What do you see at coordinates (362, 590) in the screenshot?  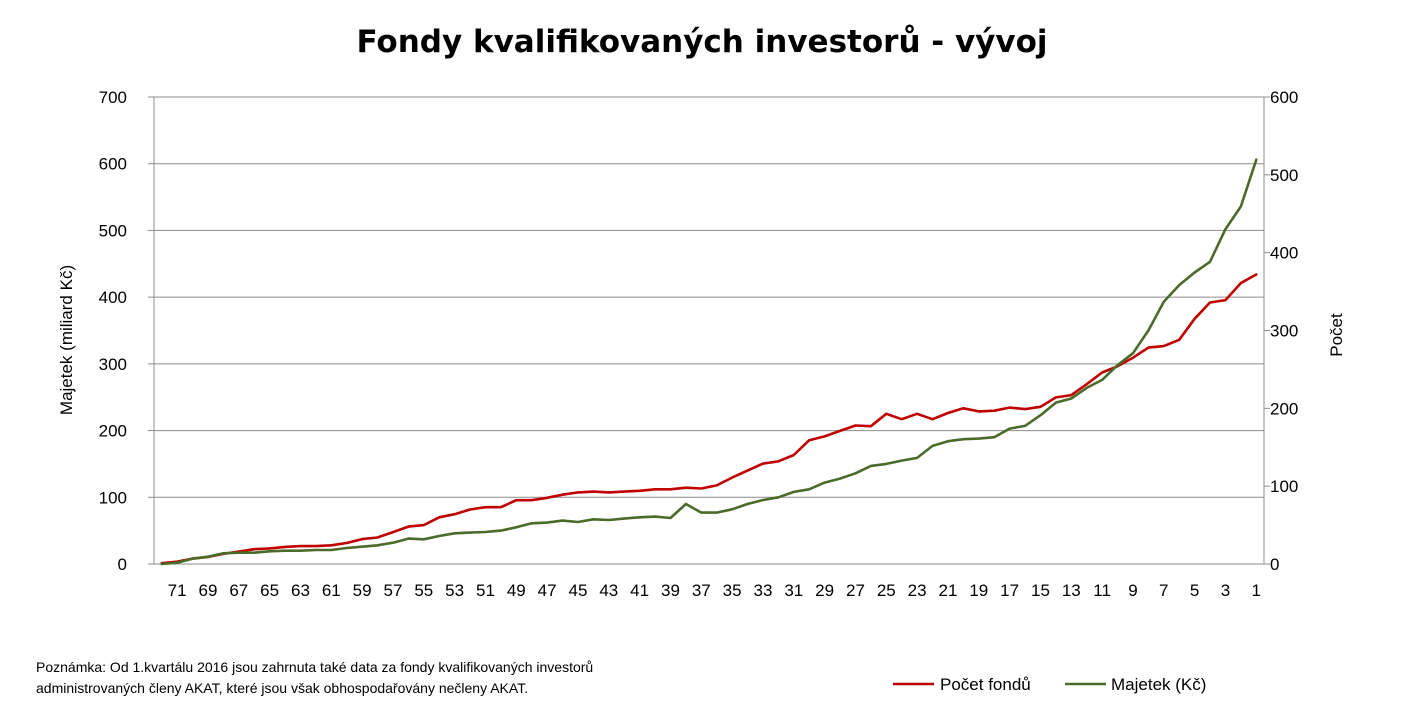 I see `x-tick-label: 59` at bounding box center [362, 590].